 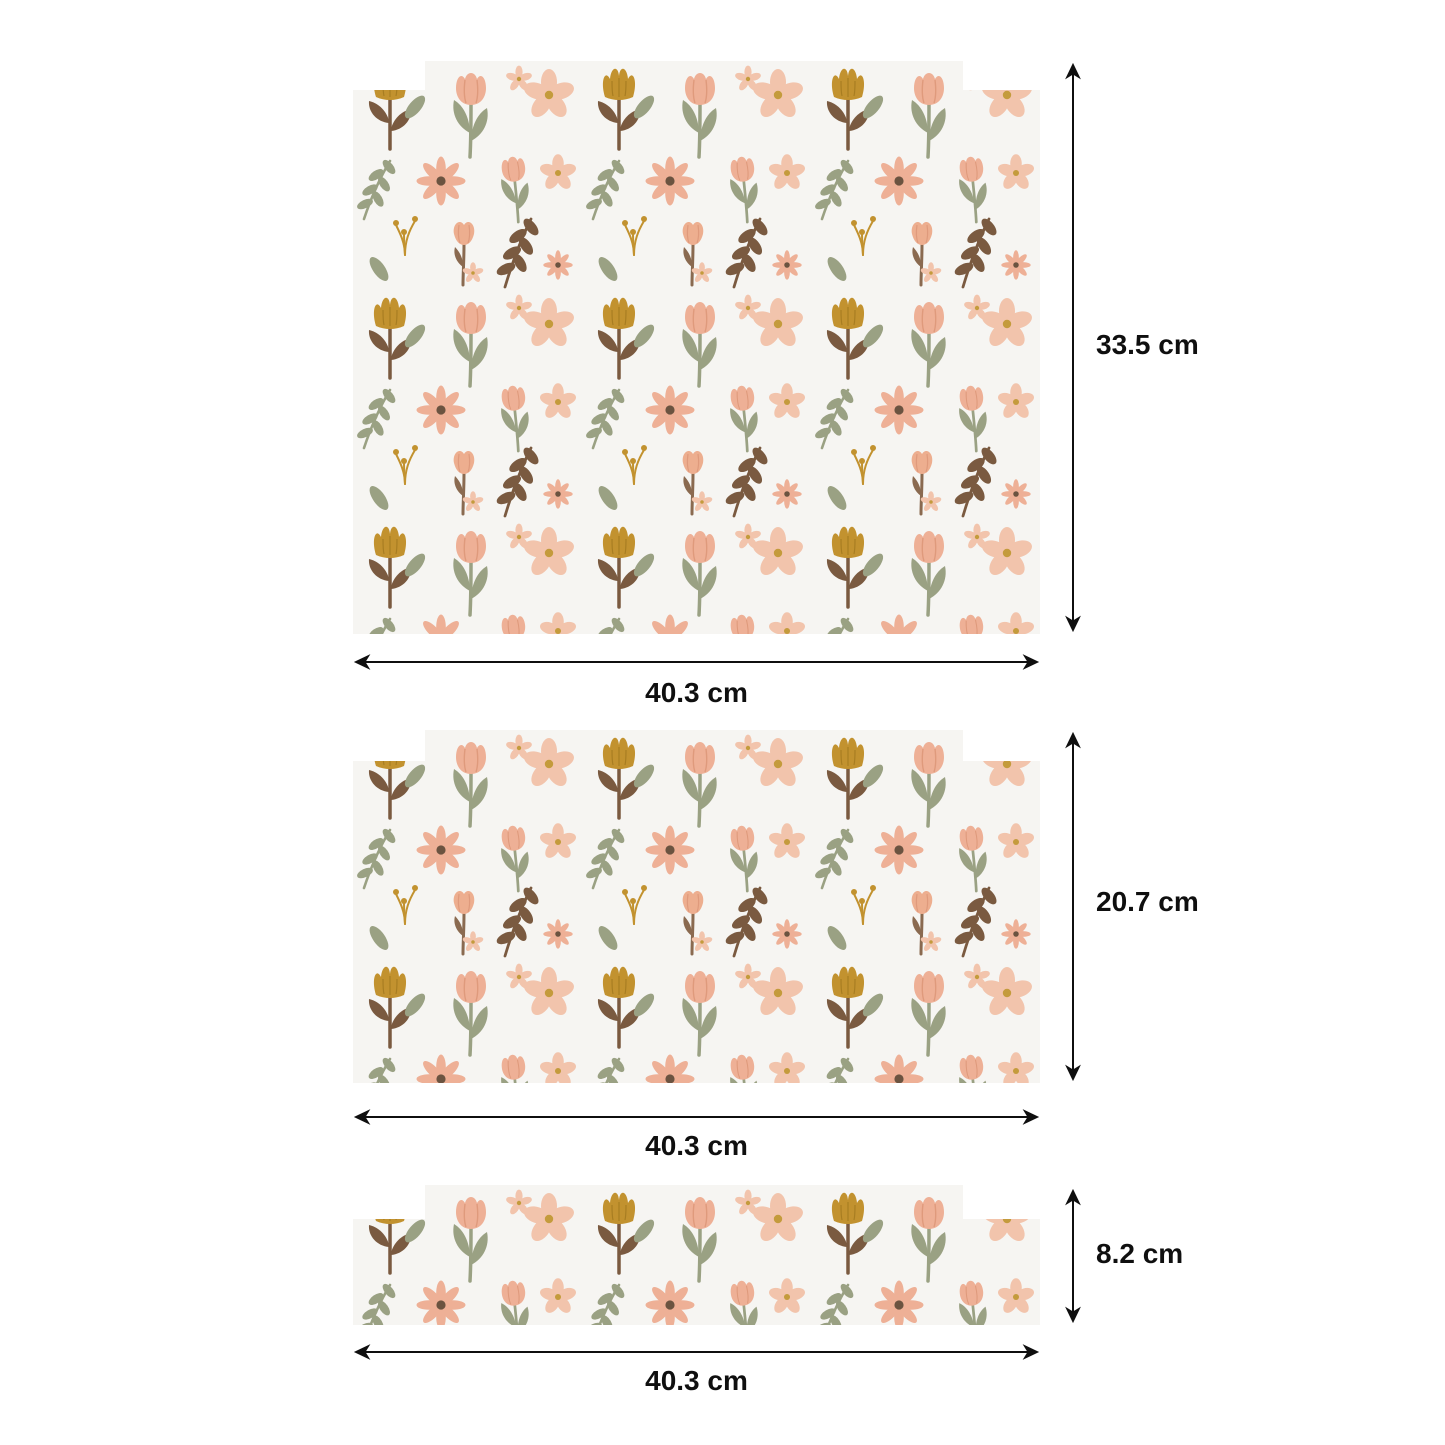 I want to click on width-label-large: 40.3 cm, so click(x=696, y=692).